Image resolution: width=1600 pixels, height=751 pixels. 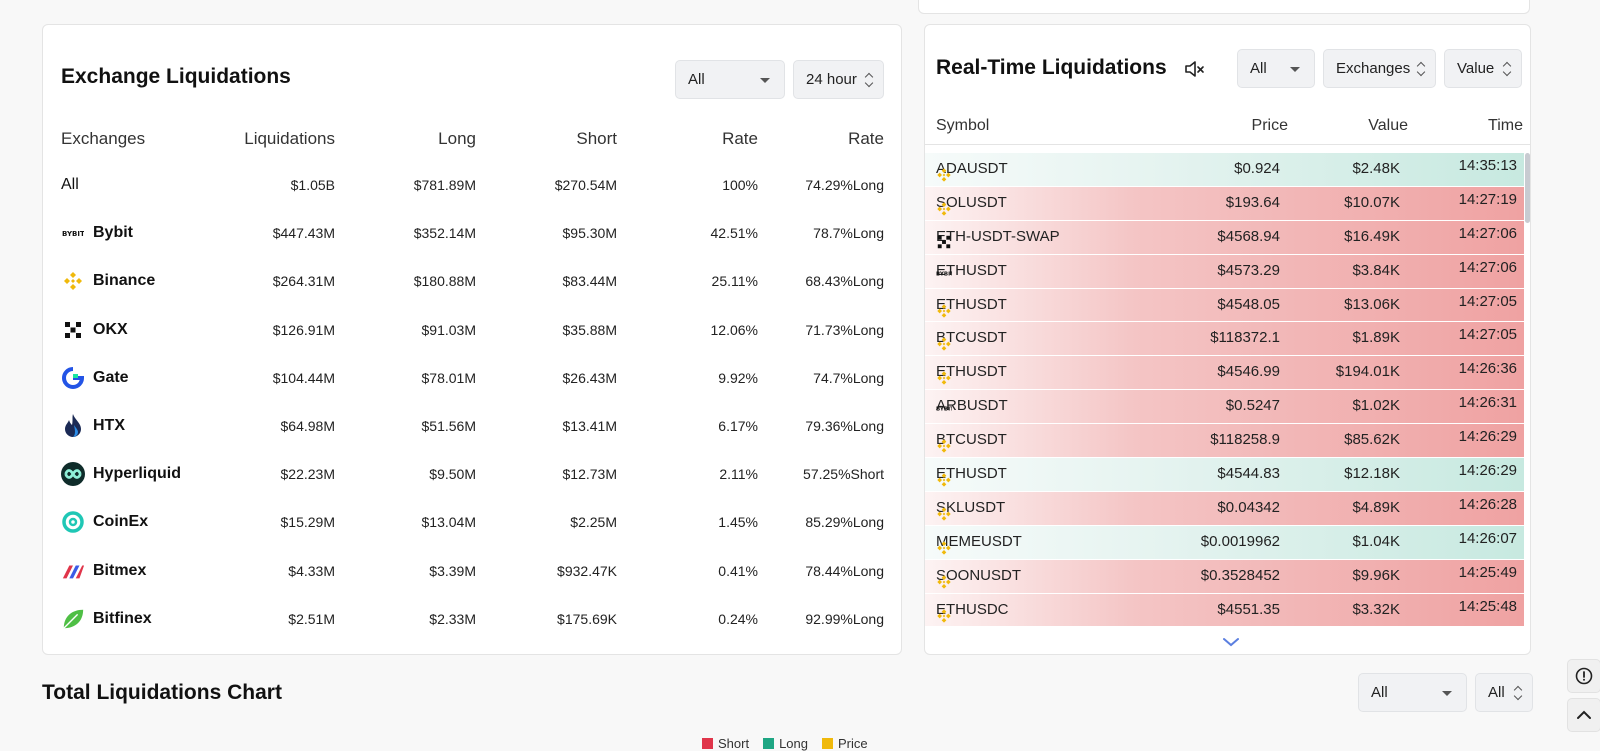 What do you see at coordinates (589, 281) in the screenshot?
I see `short-cell: $83.44M` at bounding box center [589, 281].